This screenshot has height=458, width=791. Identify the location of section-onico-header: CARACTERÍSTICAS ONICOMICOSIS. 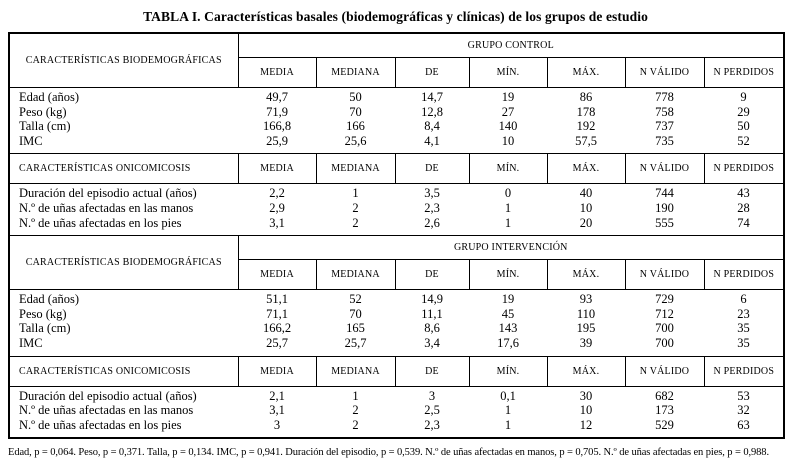
(123, 371).